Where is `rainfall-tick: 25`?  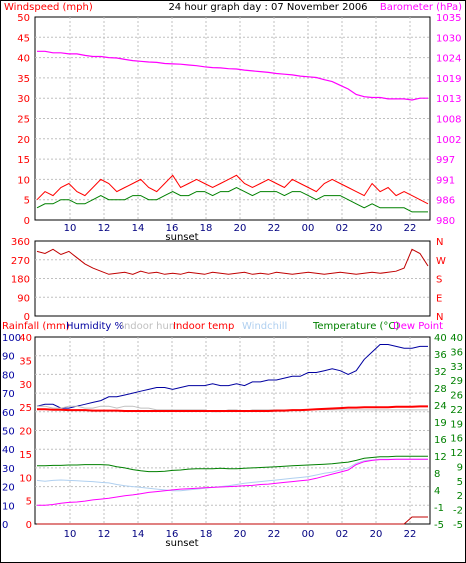 rainfall-tick: 25 is located at coordinates (25, 408).